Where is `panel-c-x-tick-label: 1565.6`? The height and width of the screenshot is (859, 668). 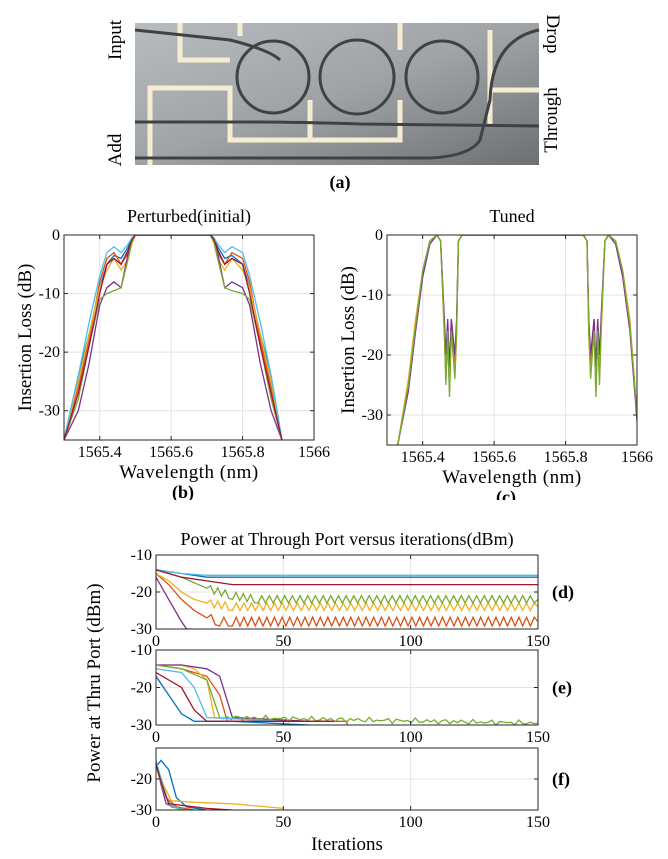 panel-c-x-tick-label: 1565.6 is located at coordinates (494, 457).